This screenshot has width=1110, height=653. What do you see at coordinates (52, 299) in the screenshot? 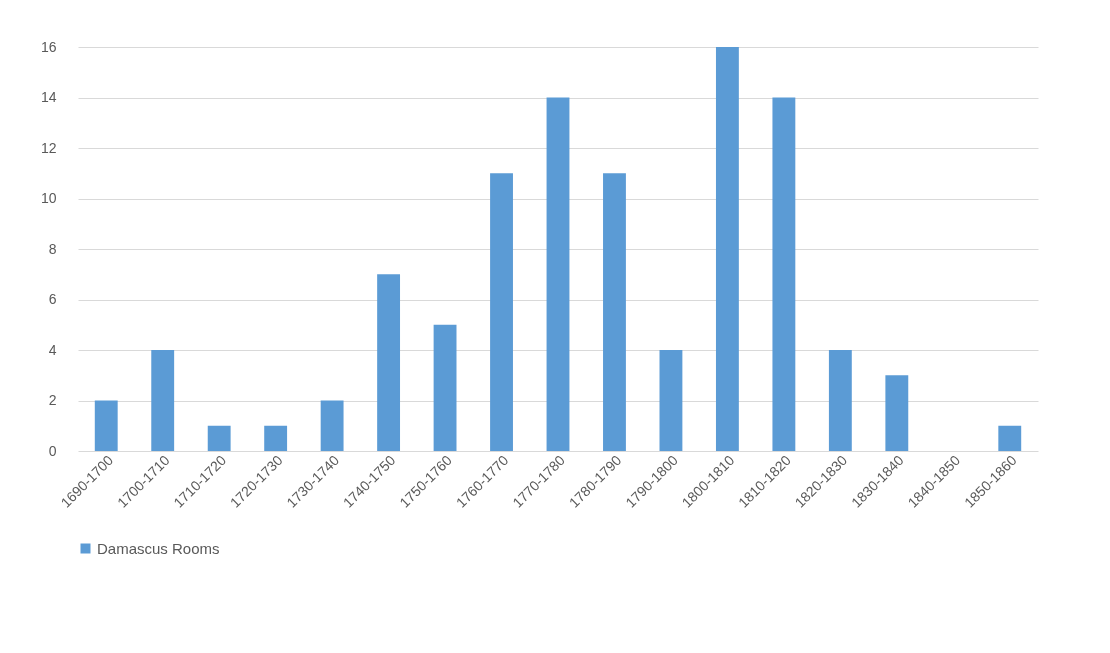
I see `y-tick-label: 6` at bounding box center [52, 299].